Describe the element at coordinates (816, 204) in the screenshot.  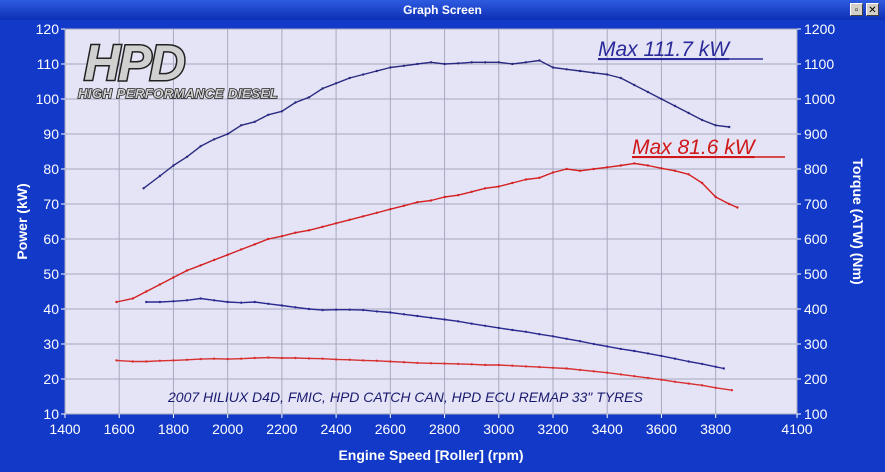
I see `y2-tick-label: 700` at that location.